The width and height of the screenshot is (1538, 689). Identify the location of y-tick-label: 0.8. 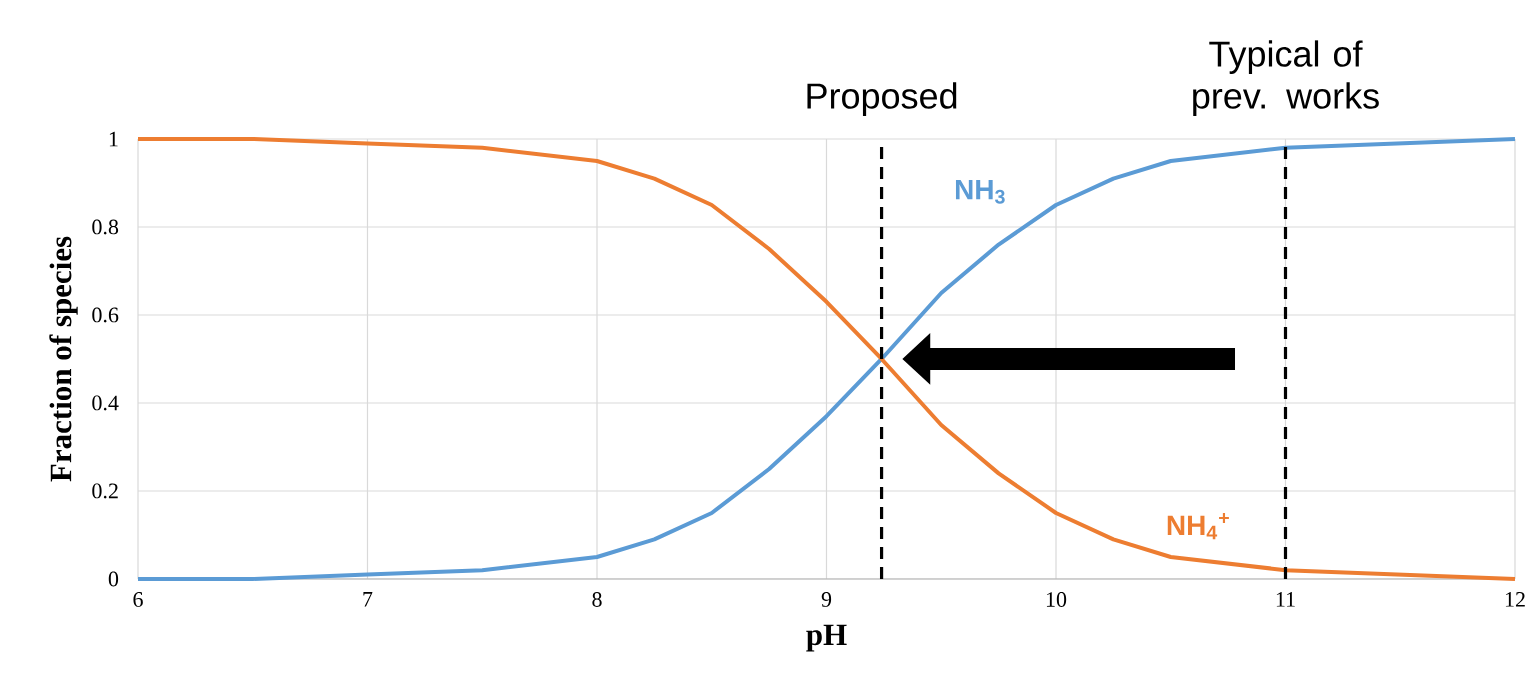
(105, 227).